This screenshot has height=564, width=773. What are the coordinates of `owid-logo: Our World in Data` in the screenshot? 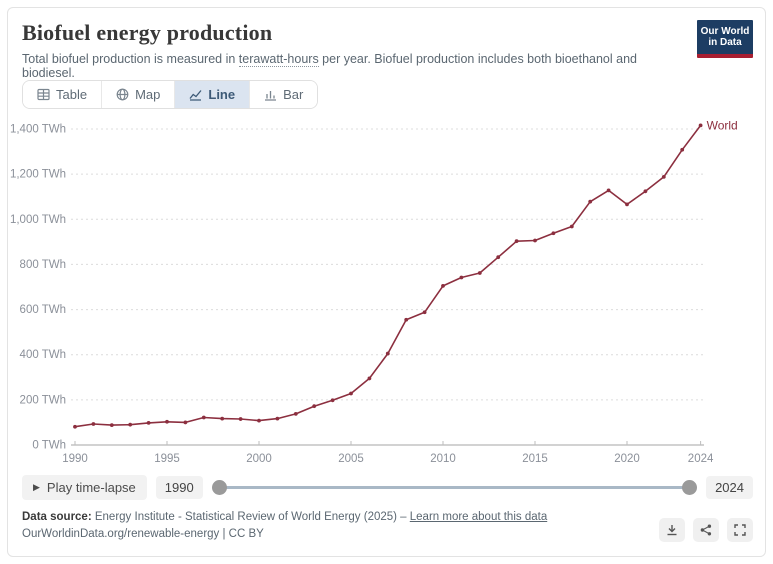 It's located at (725, 39).